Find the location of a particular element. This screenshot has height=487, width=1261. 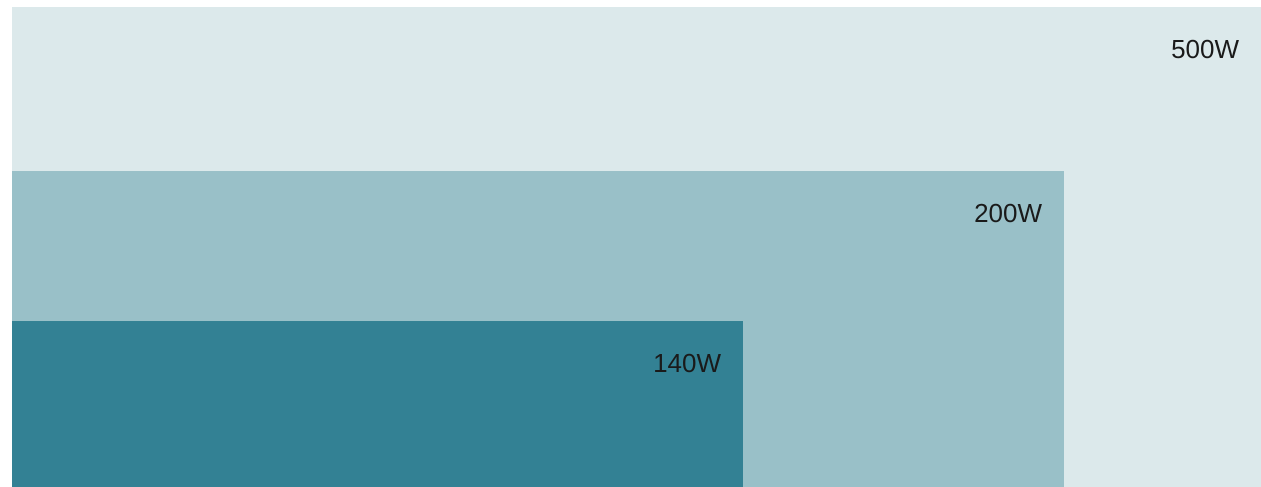

label-140w: 140W is located at coordinates (687, 363).